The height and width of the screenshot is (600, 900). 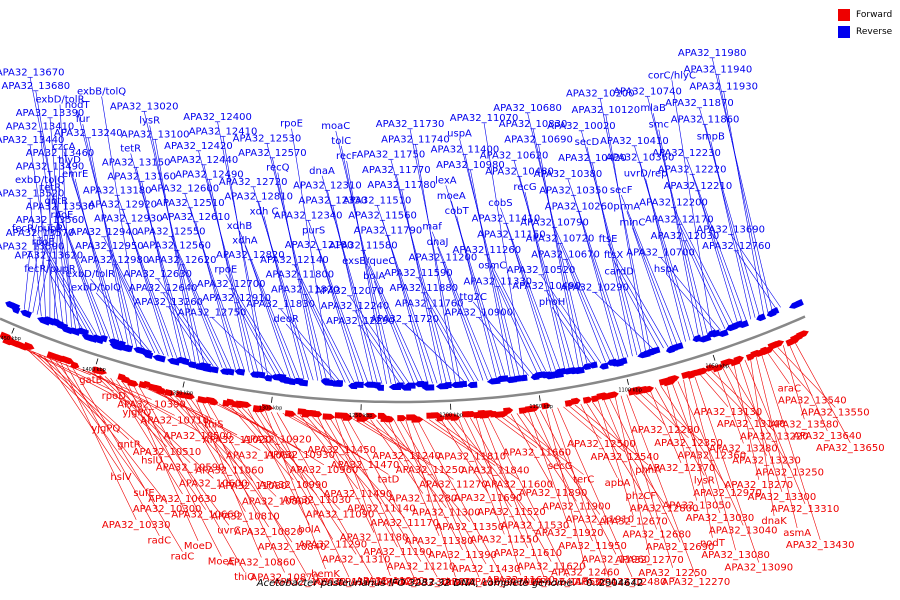 What do you see at coordinates (487, 250) in the screenshot?
I see `reverse-gene-label: APA32_11260` at bounding box center [487, 250].